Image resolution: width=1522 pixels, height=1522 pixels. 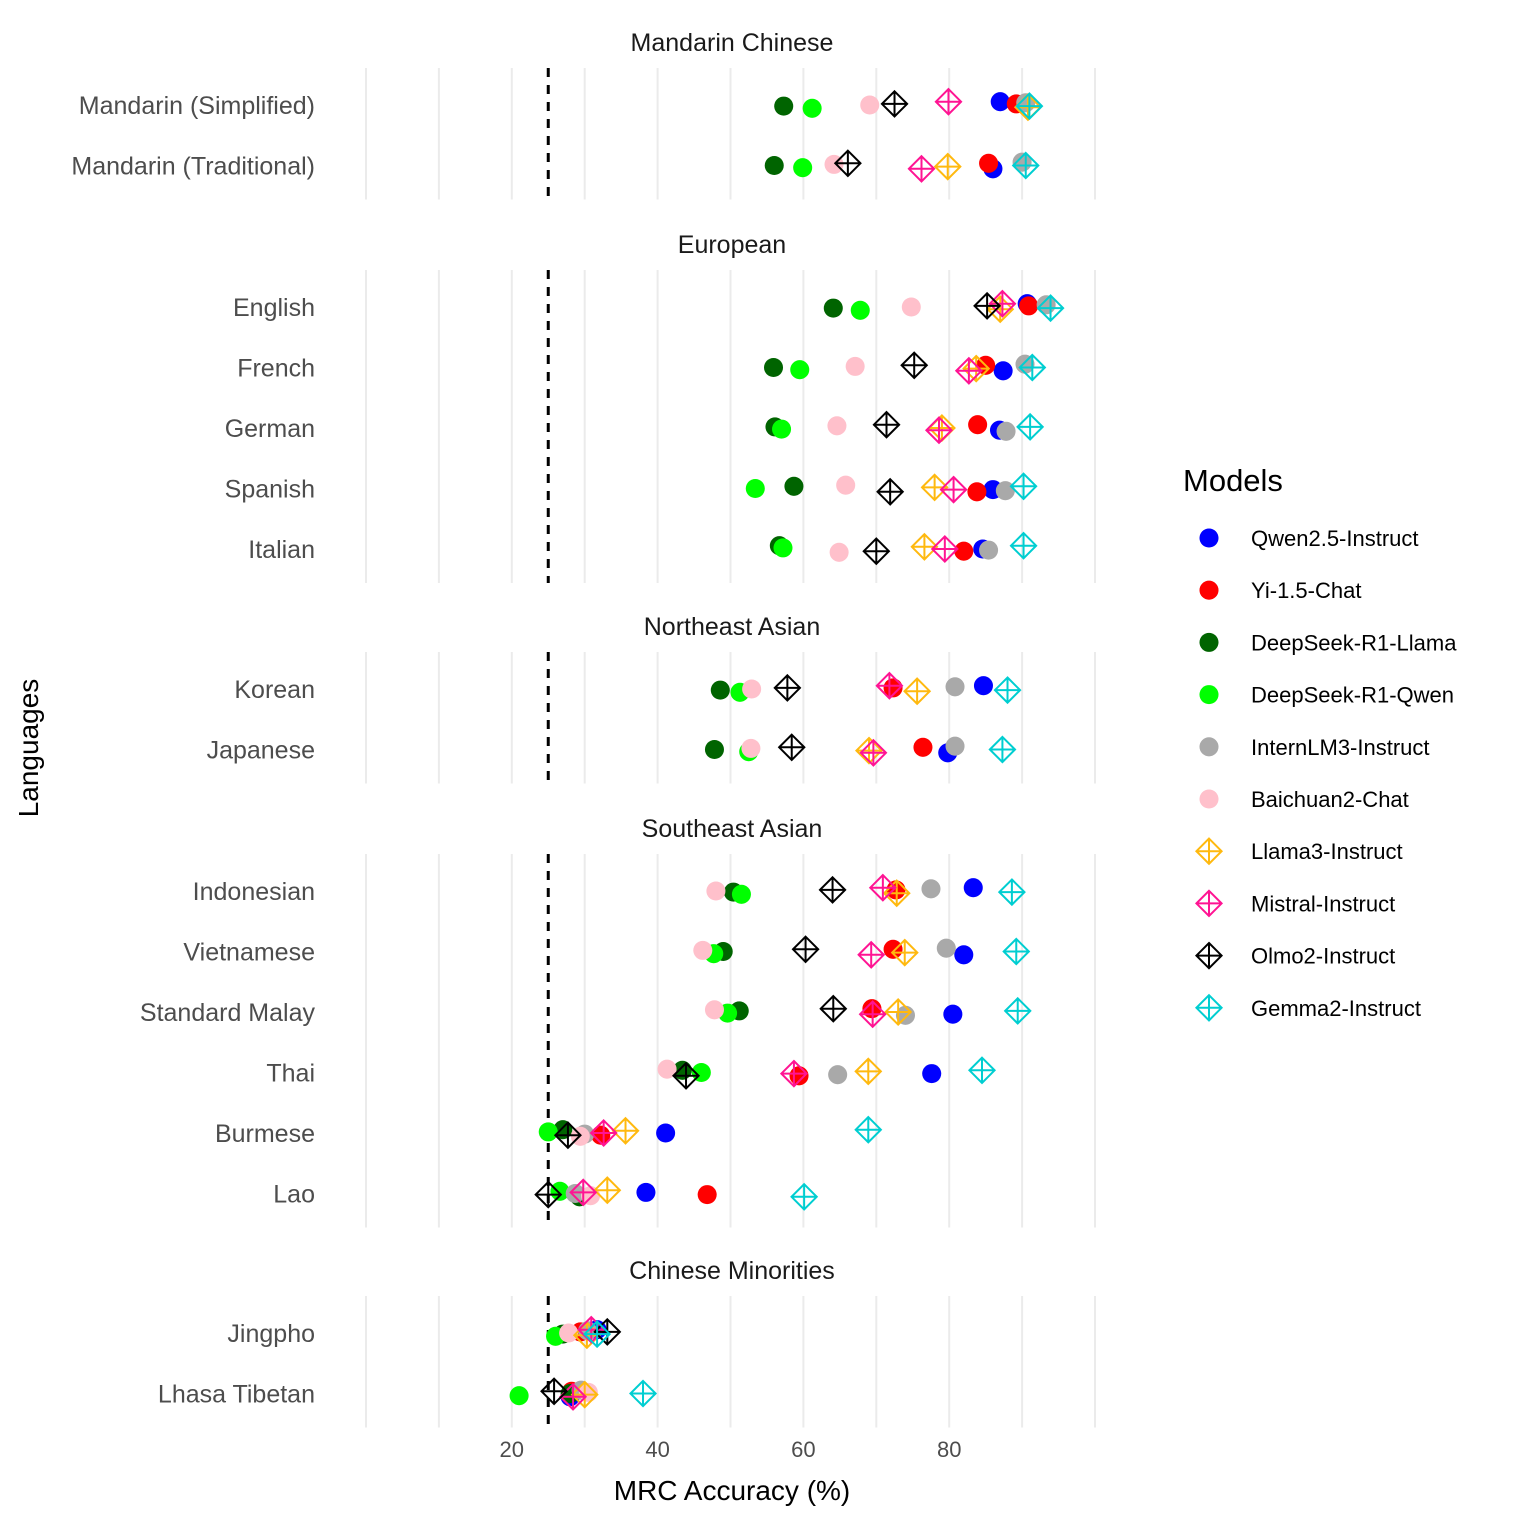 What do you see at coordinates (555, 166) in the screenshot?
I see `row-mandarin-traditional: Mandarin (Traditional)` at bounding box center [555, 166].